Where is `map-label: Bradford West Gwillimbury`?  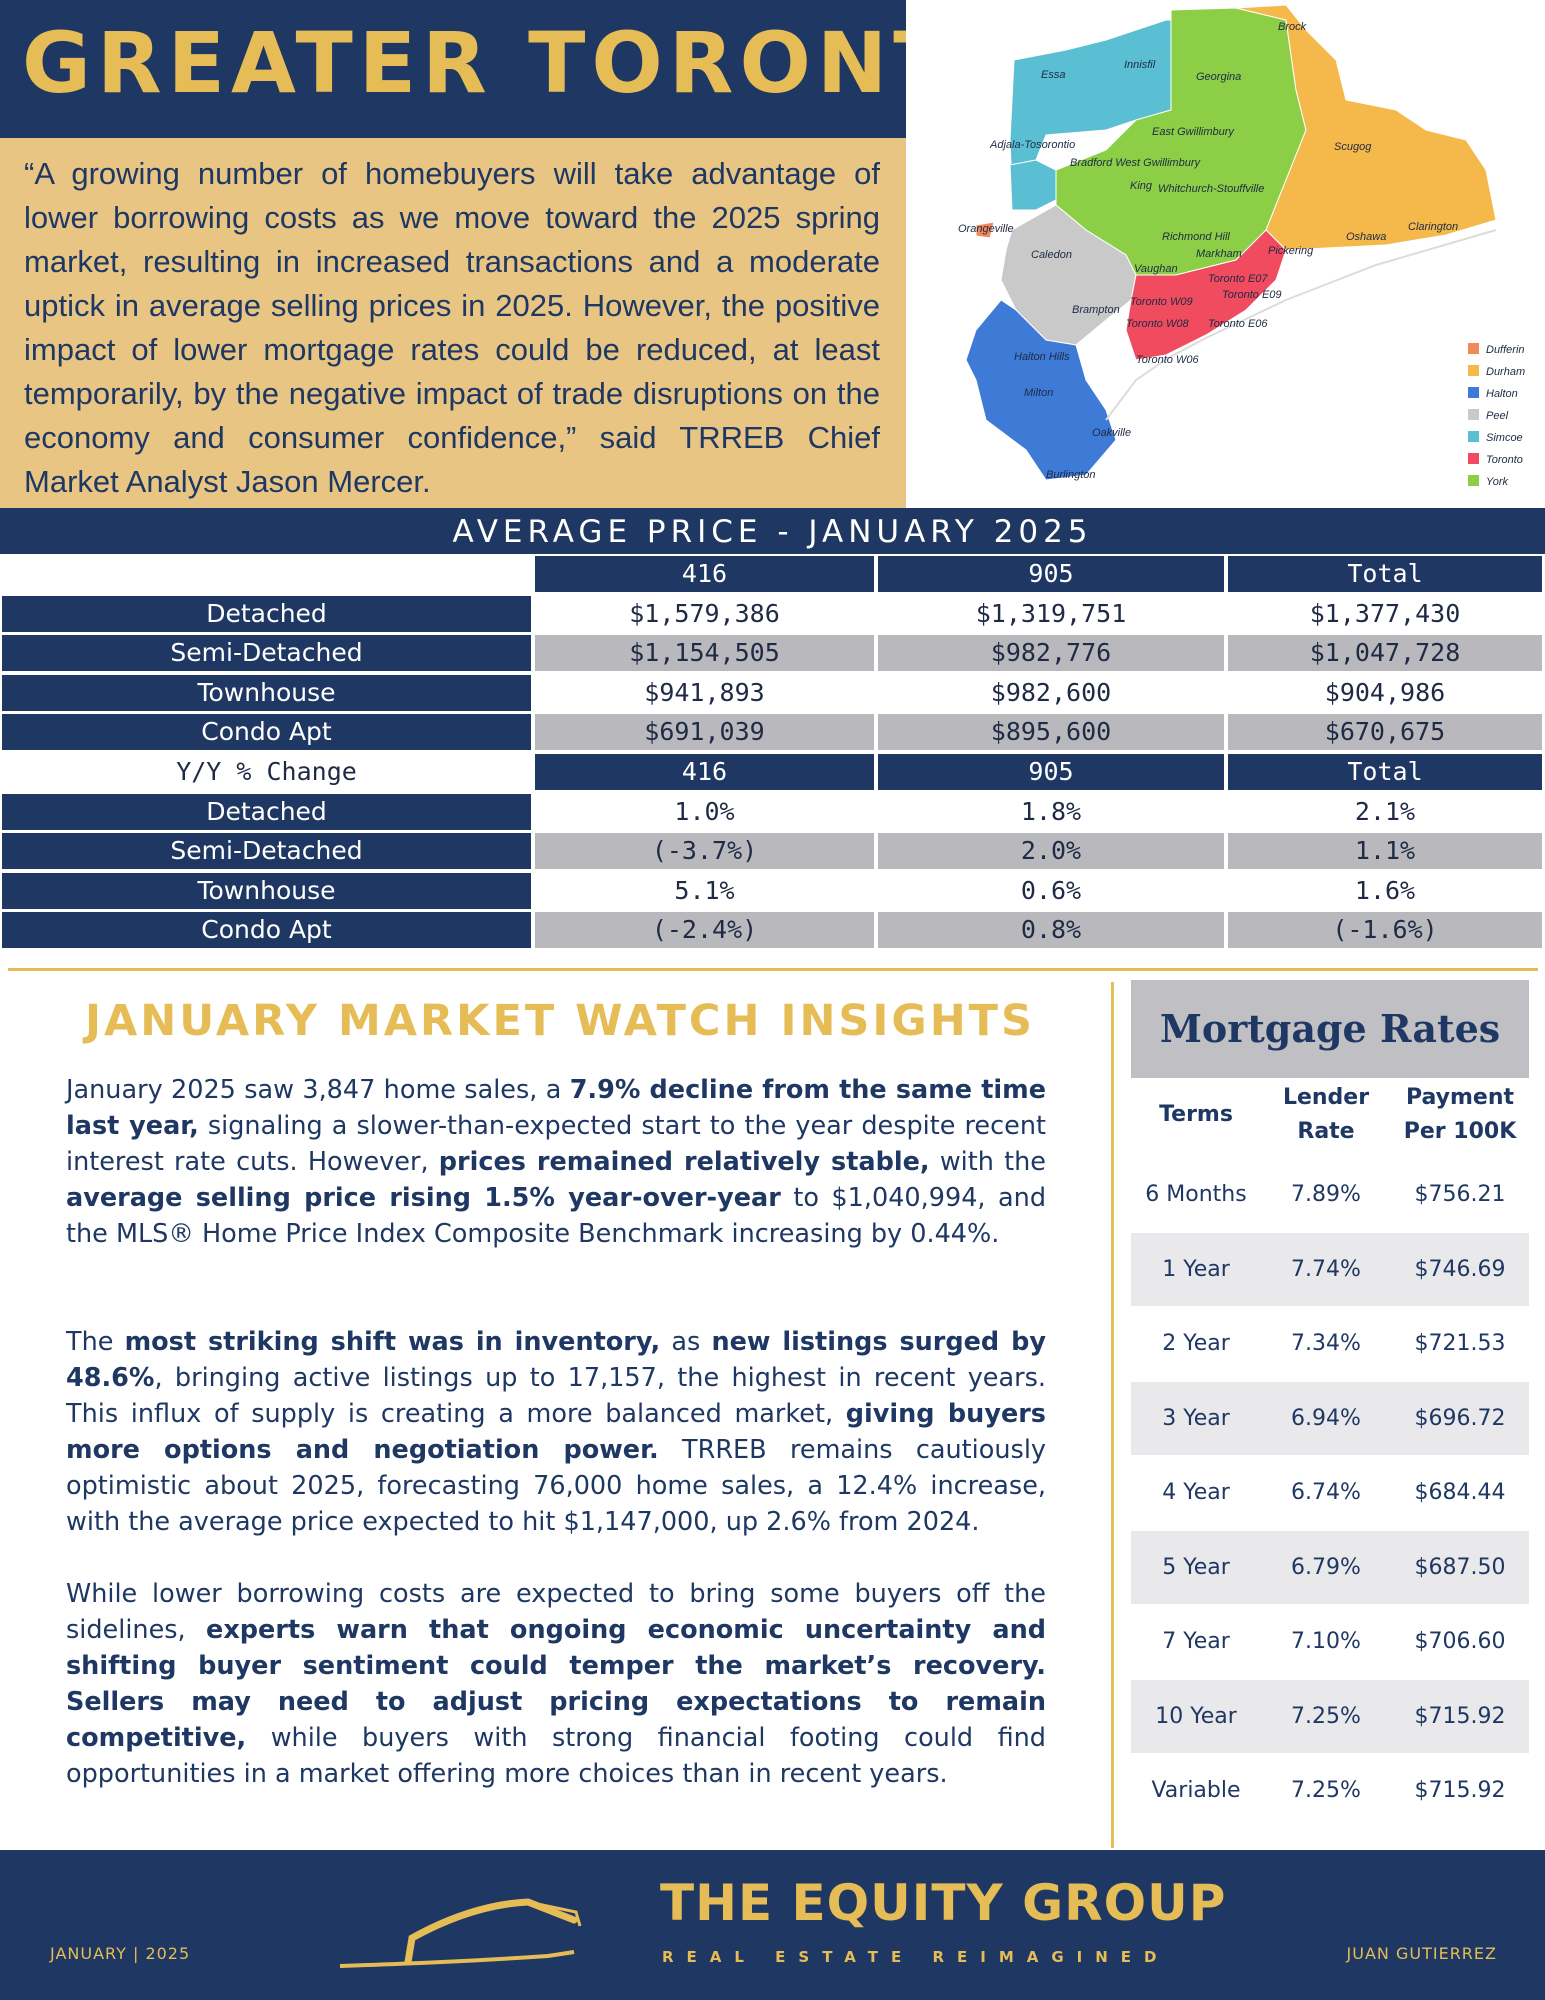 map-label: Bradford West Gwillimbury is located at coordinates (1135, 163).